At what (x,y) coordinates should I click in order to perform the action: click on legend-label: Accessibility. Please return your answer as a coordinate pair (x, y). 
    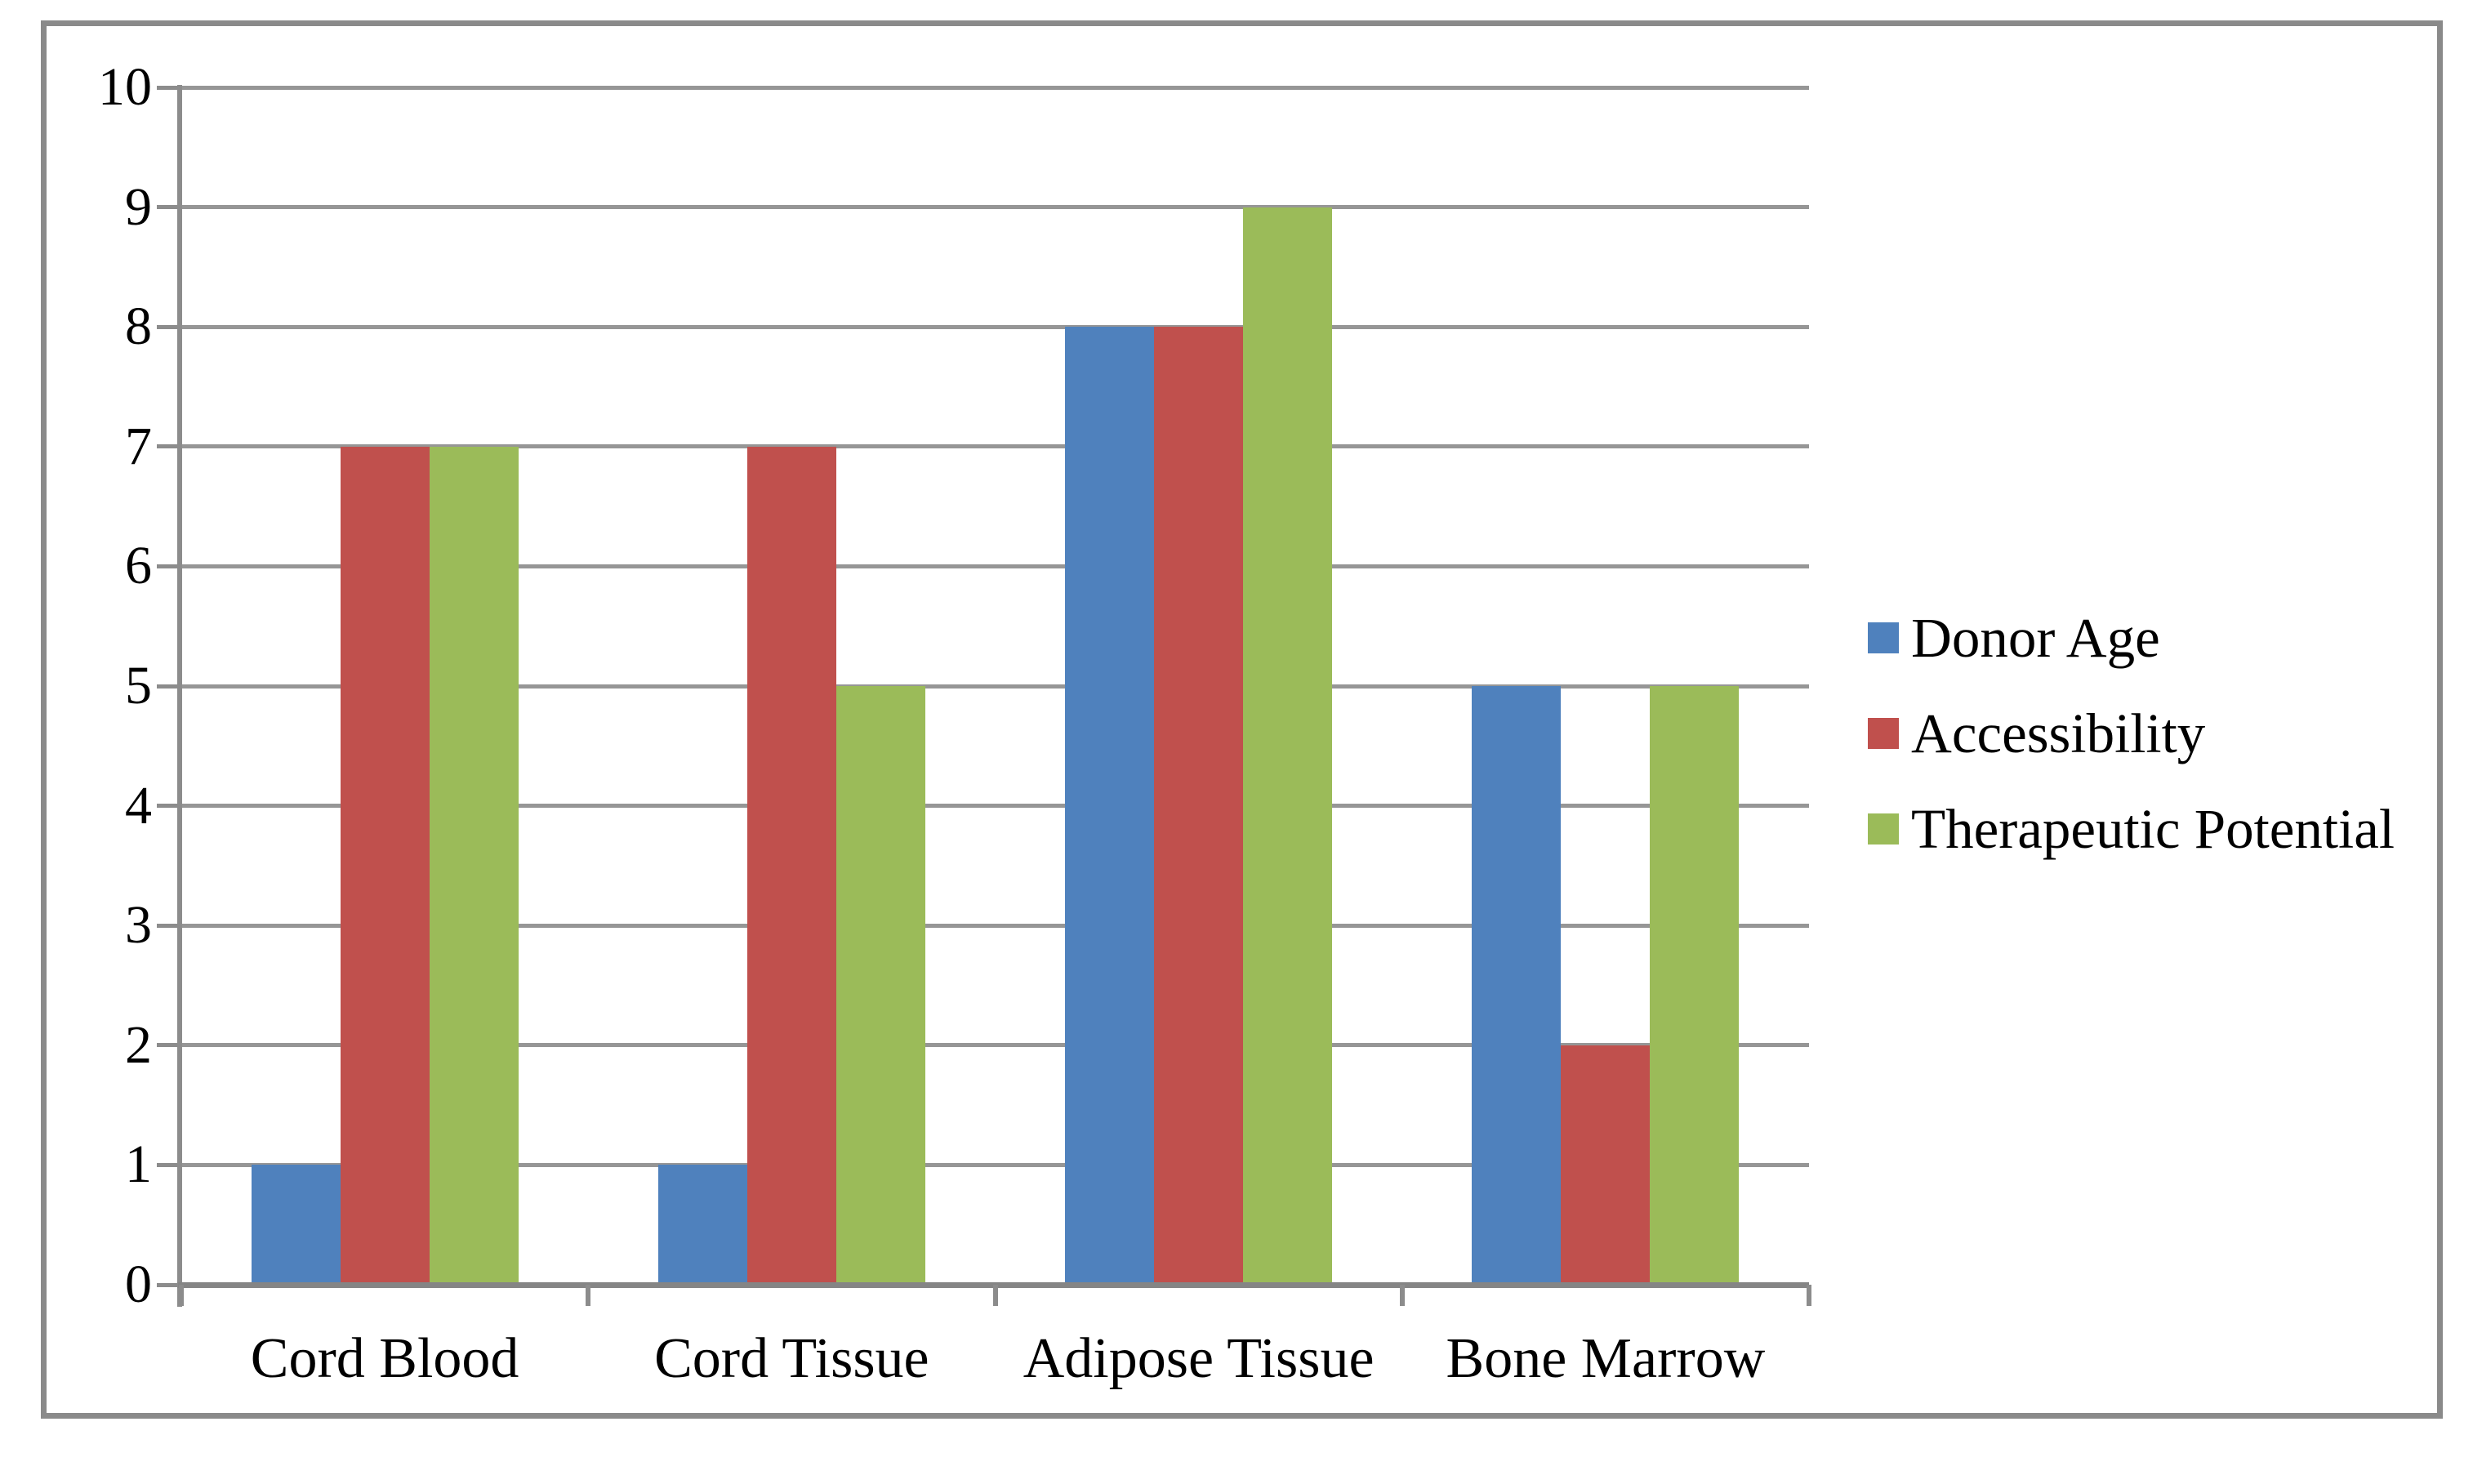
    Looking at the image, I should click on (2058, 733).